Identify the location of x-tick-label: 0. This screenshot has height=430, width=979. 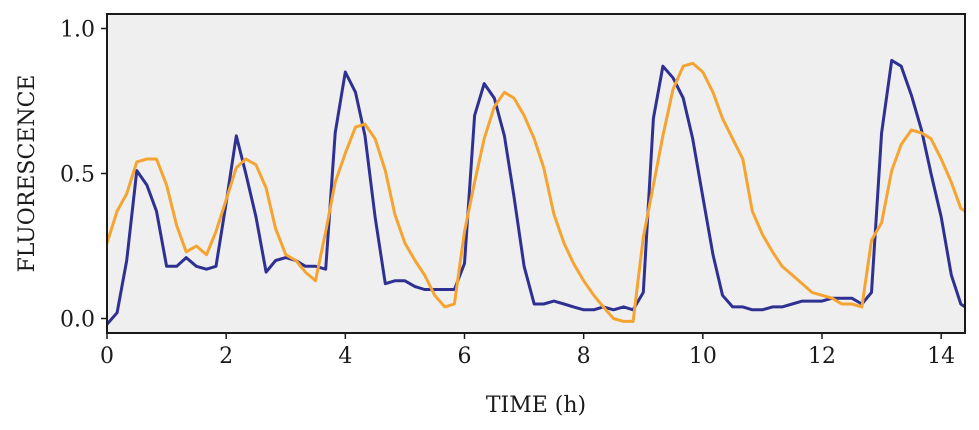
(107, 356).